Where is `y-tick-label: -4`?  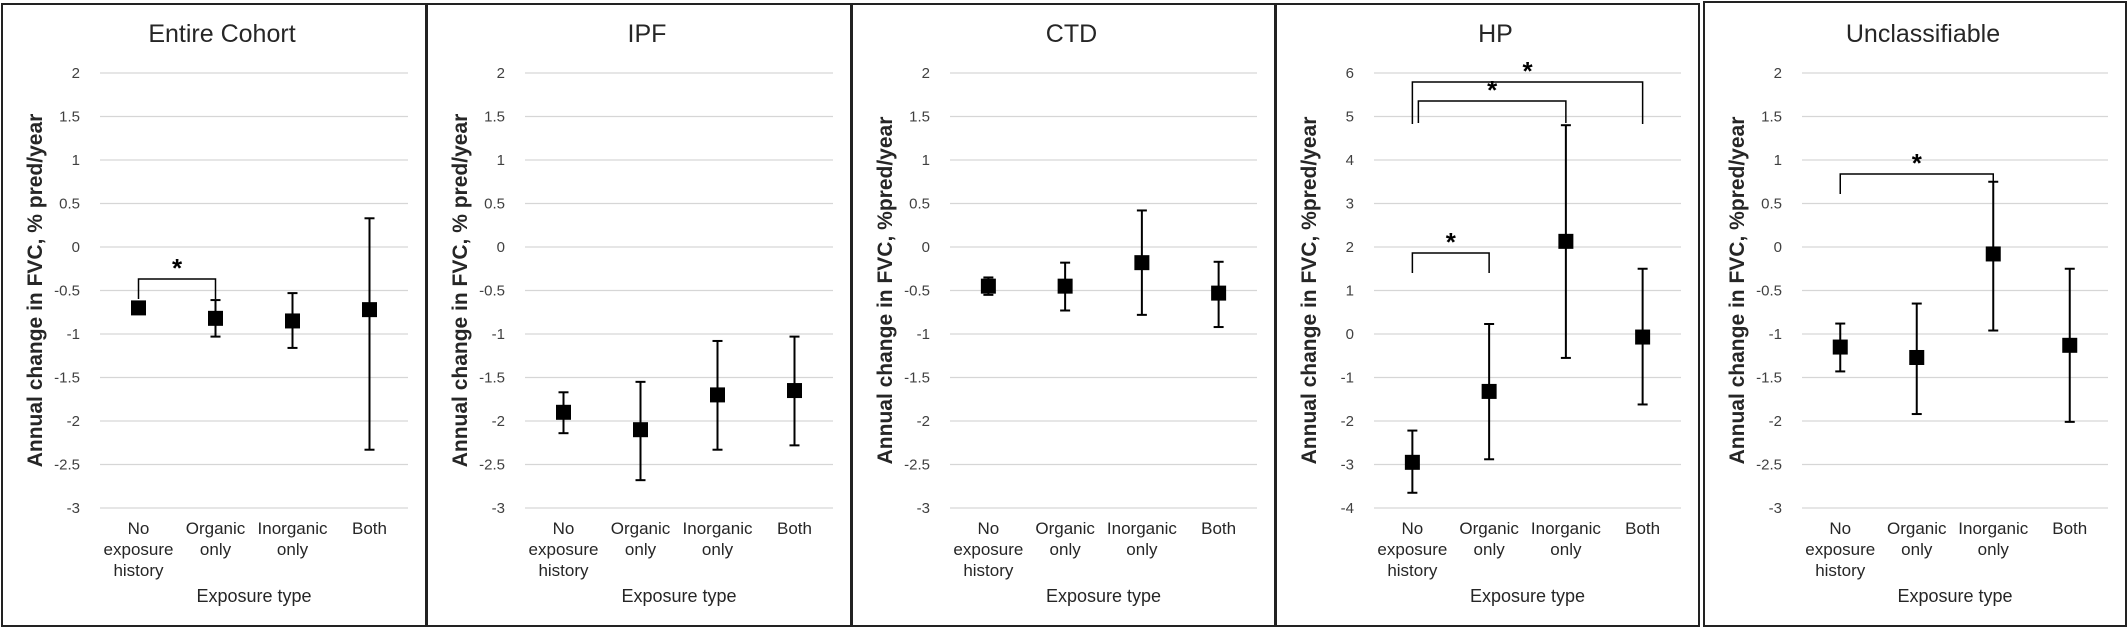
y-tick-label: -4 is located at coordinates (1347, 508).